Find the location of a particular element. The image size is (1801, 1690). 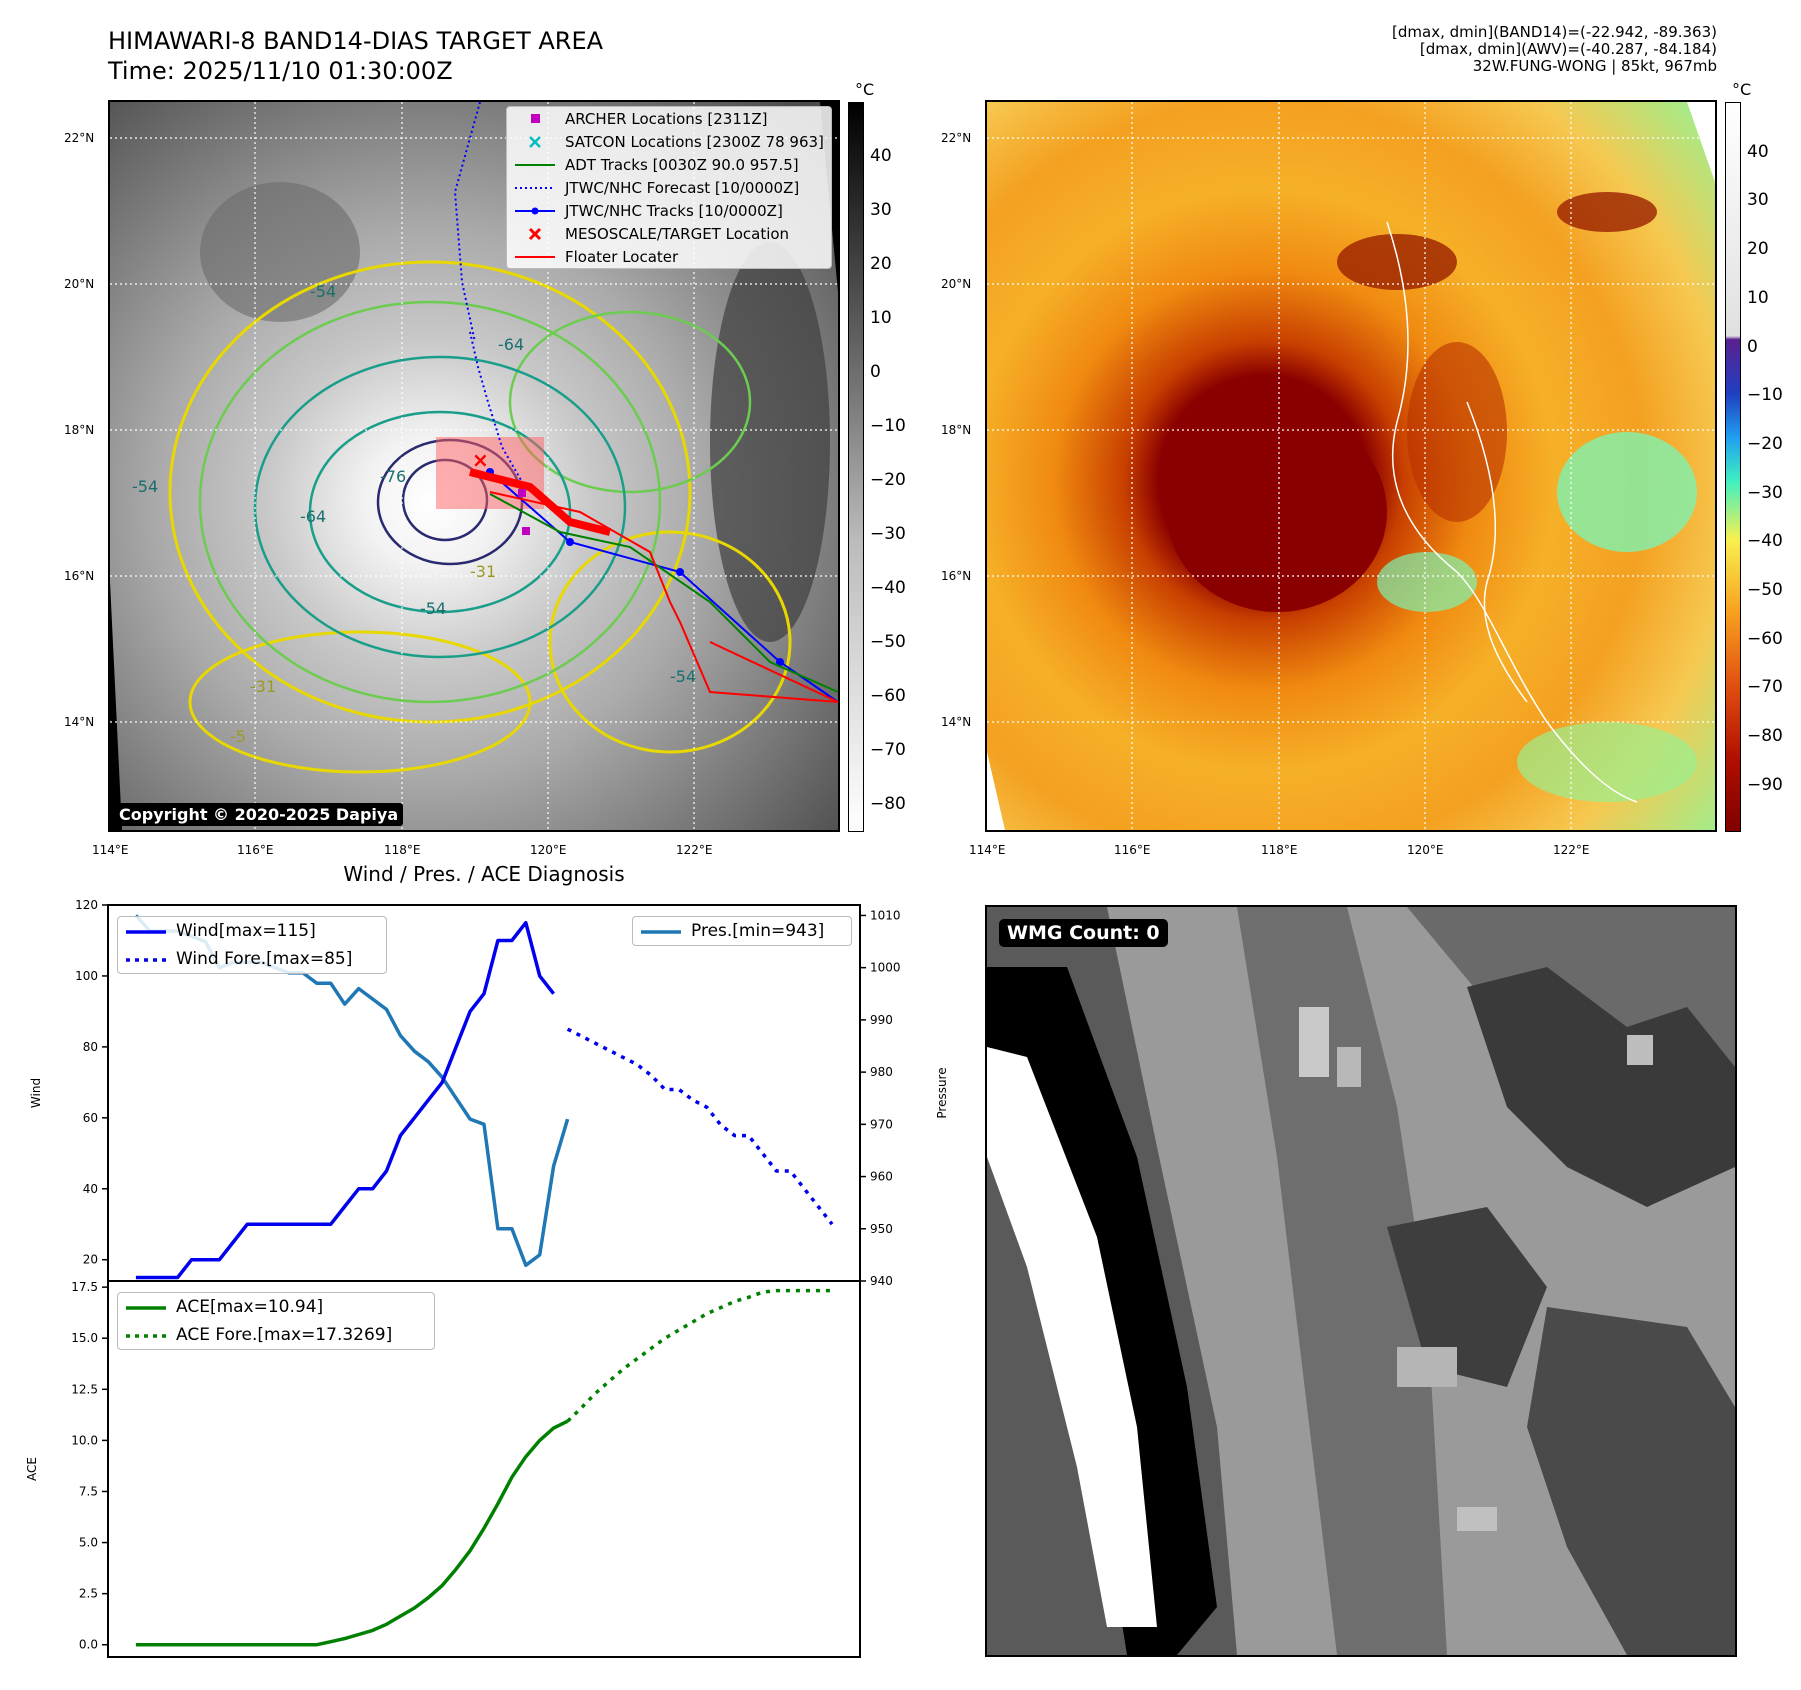

awv-colorbar is located at coordinates (1733, 467).